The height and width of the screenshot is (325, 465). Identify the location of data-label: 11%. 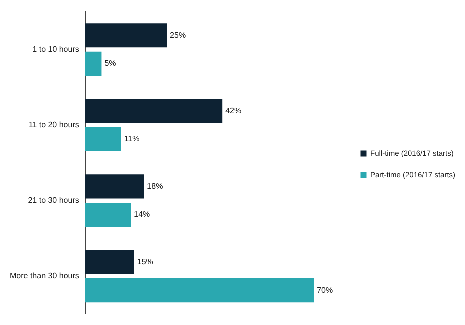
(132, 139).